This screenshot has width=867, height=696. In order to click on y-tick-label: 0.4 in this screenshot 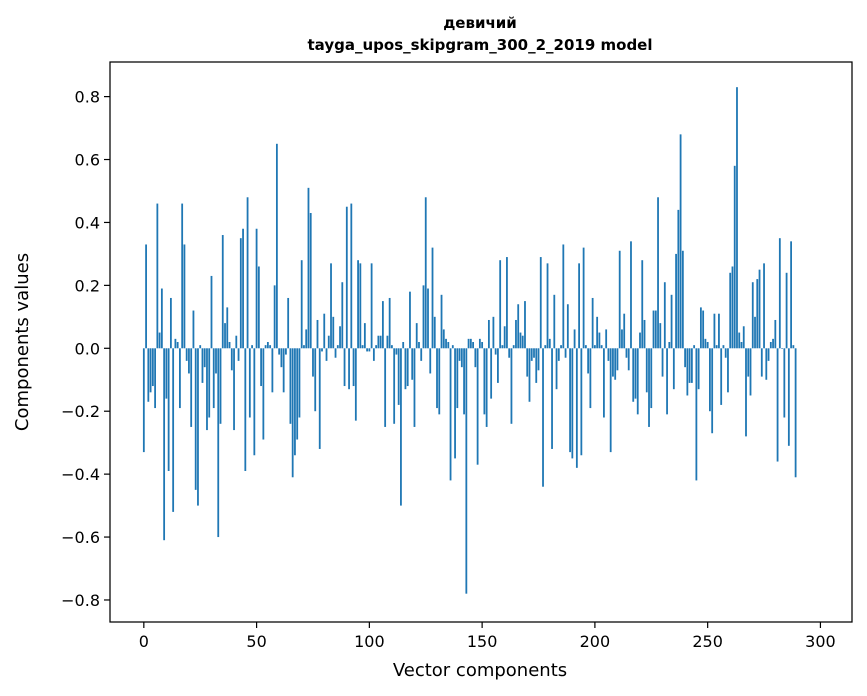, I will do `click(87, 222)`.